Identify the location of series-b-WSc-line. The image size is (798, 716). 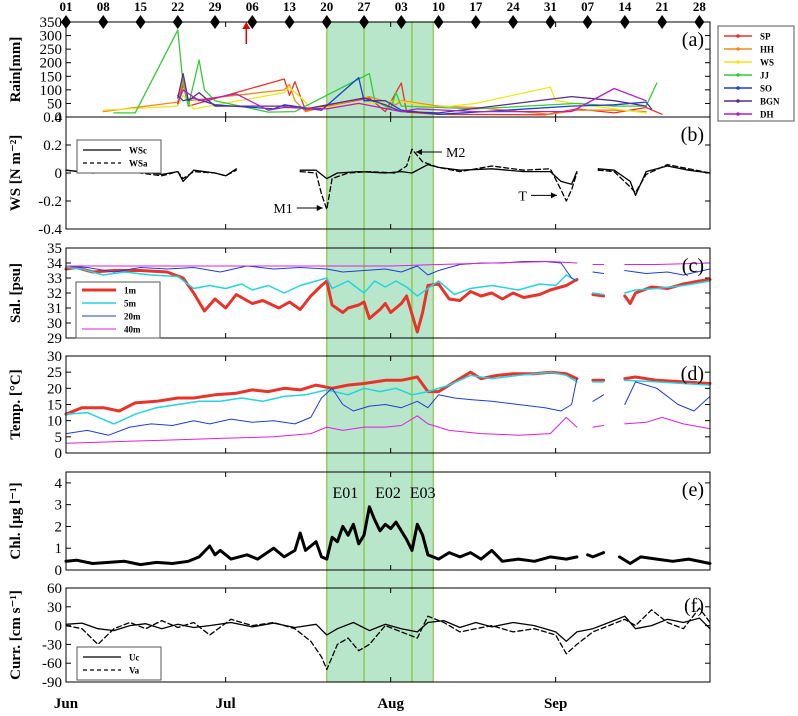
(438, 174).